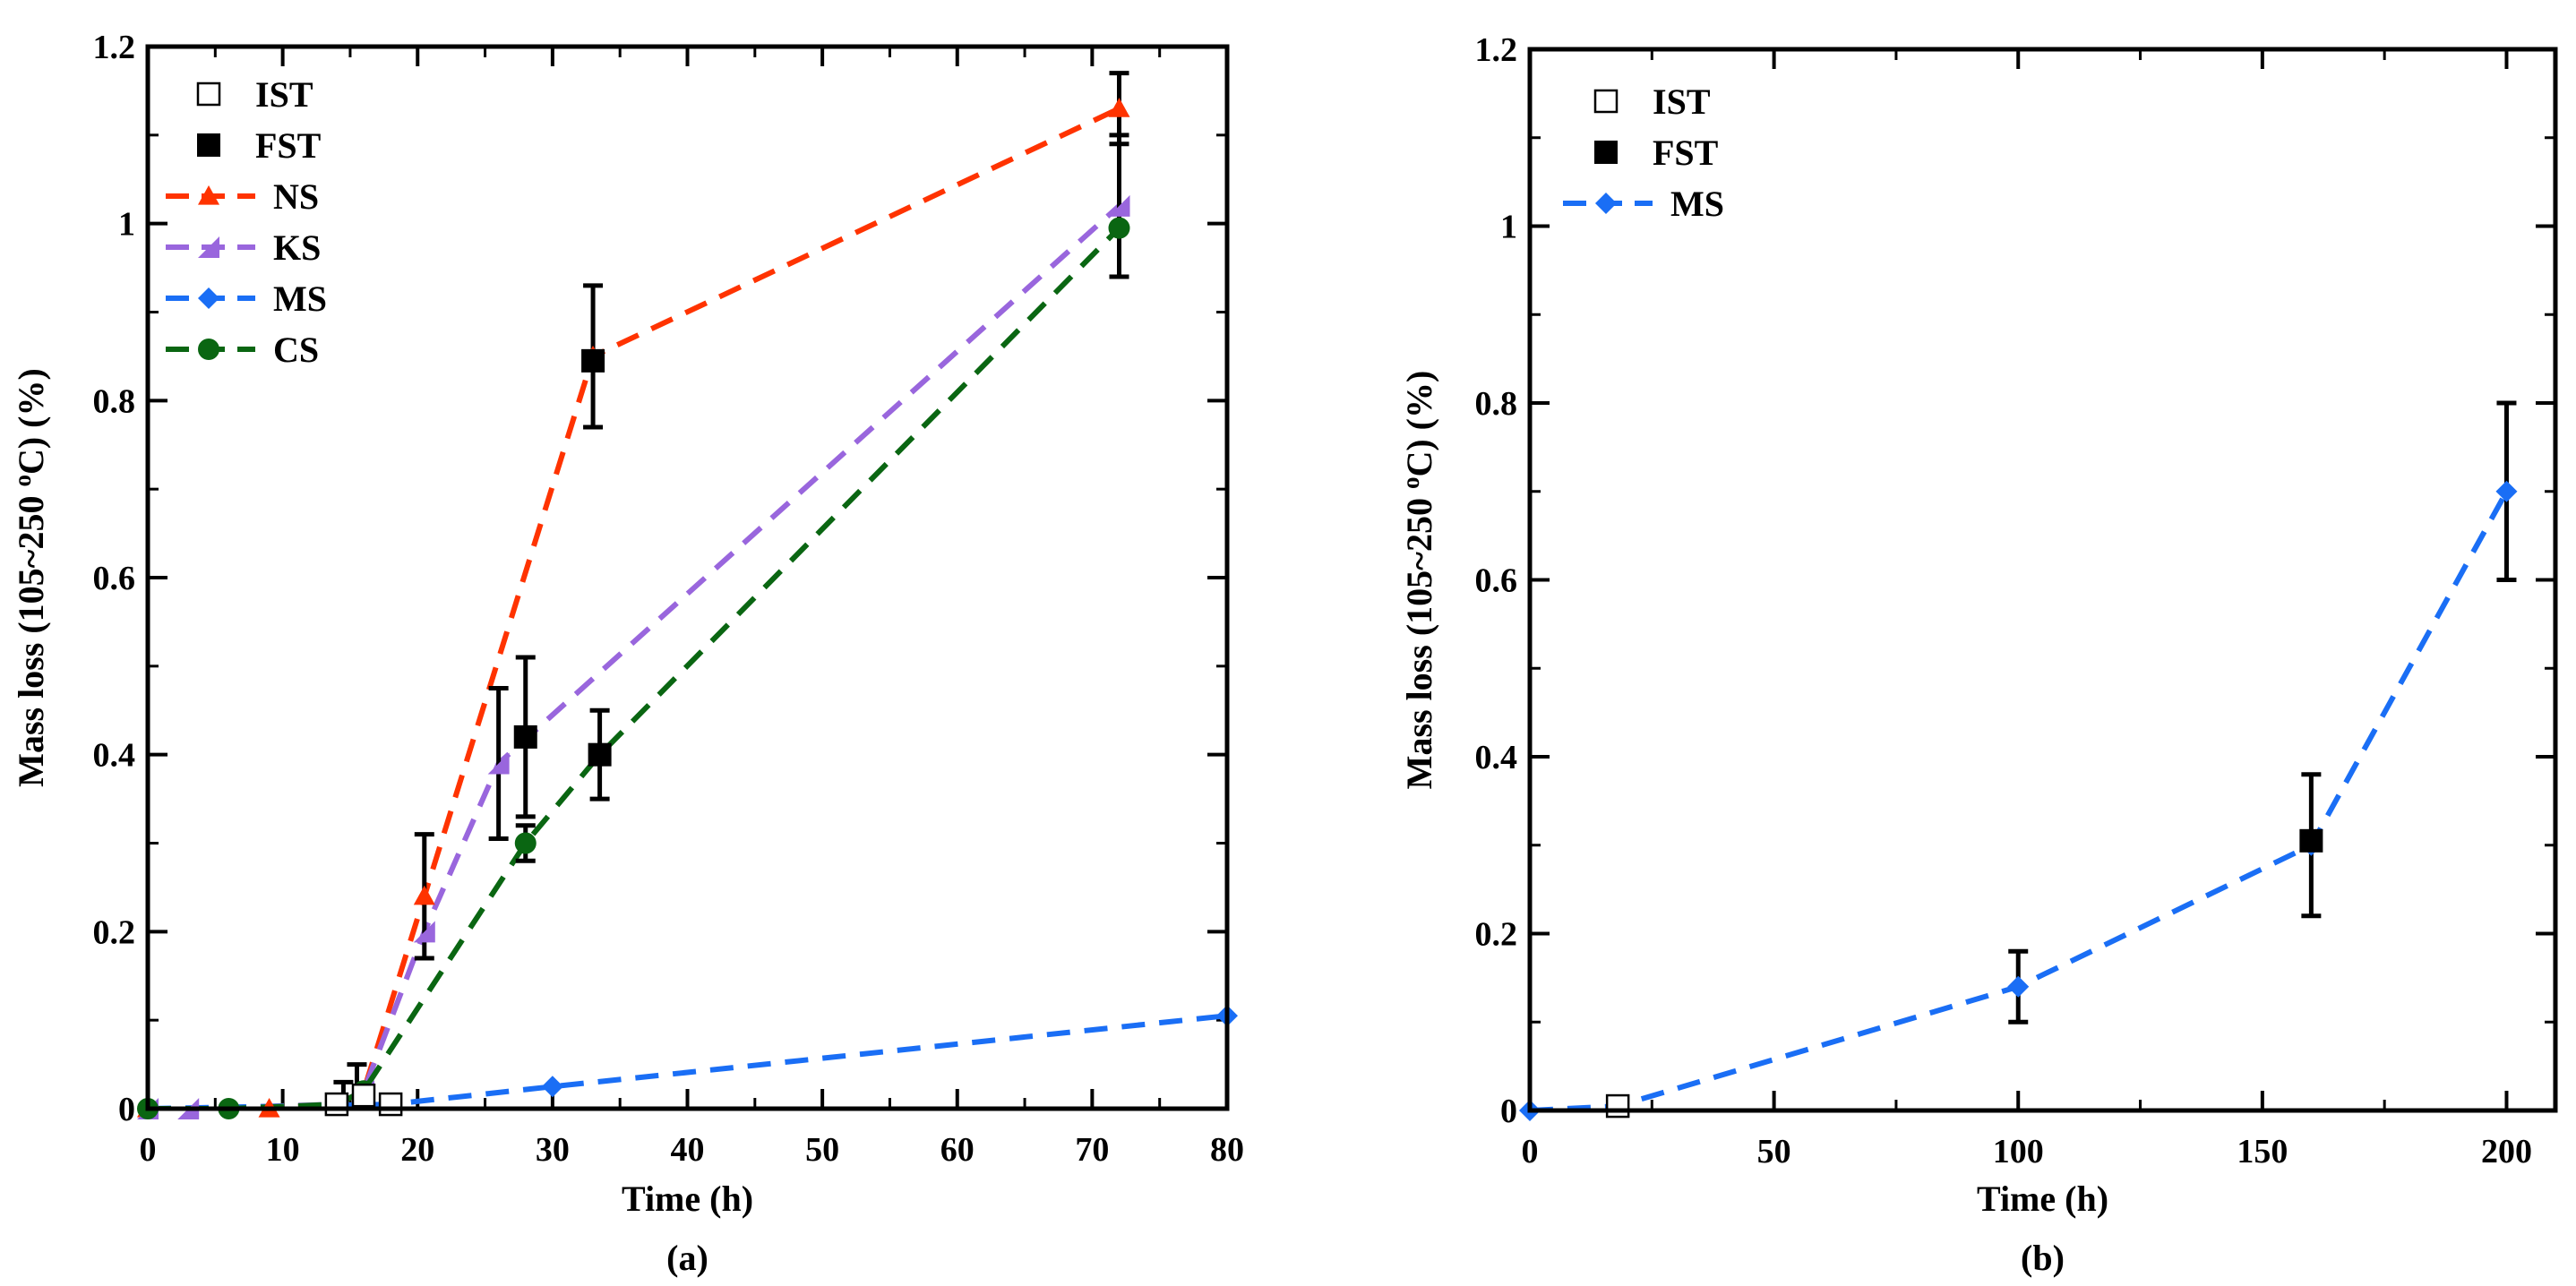  Describe the element at coordinates (1682, 102) in the screenshot. I see `panel-b-legend-ist-label: IST` at that location.